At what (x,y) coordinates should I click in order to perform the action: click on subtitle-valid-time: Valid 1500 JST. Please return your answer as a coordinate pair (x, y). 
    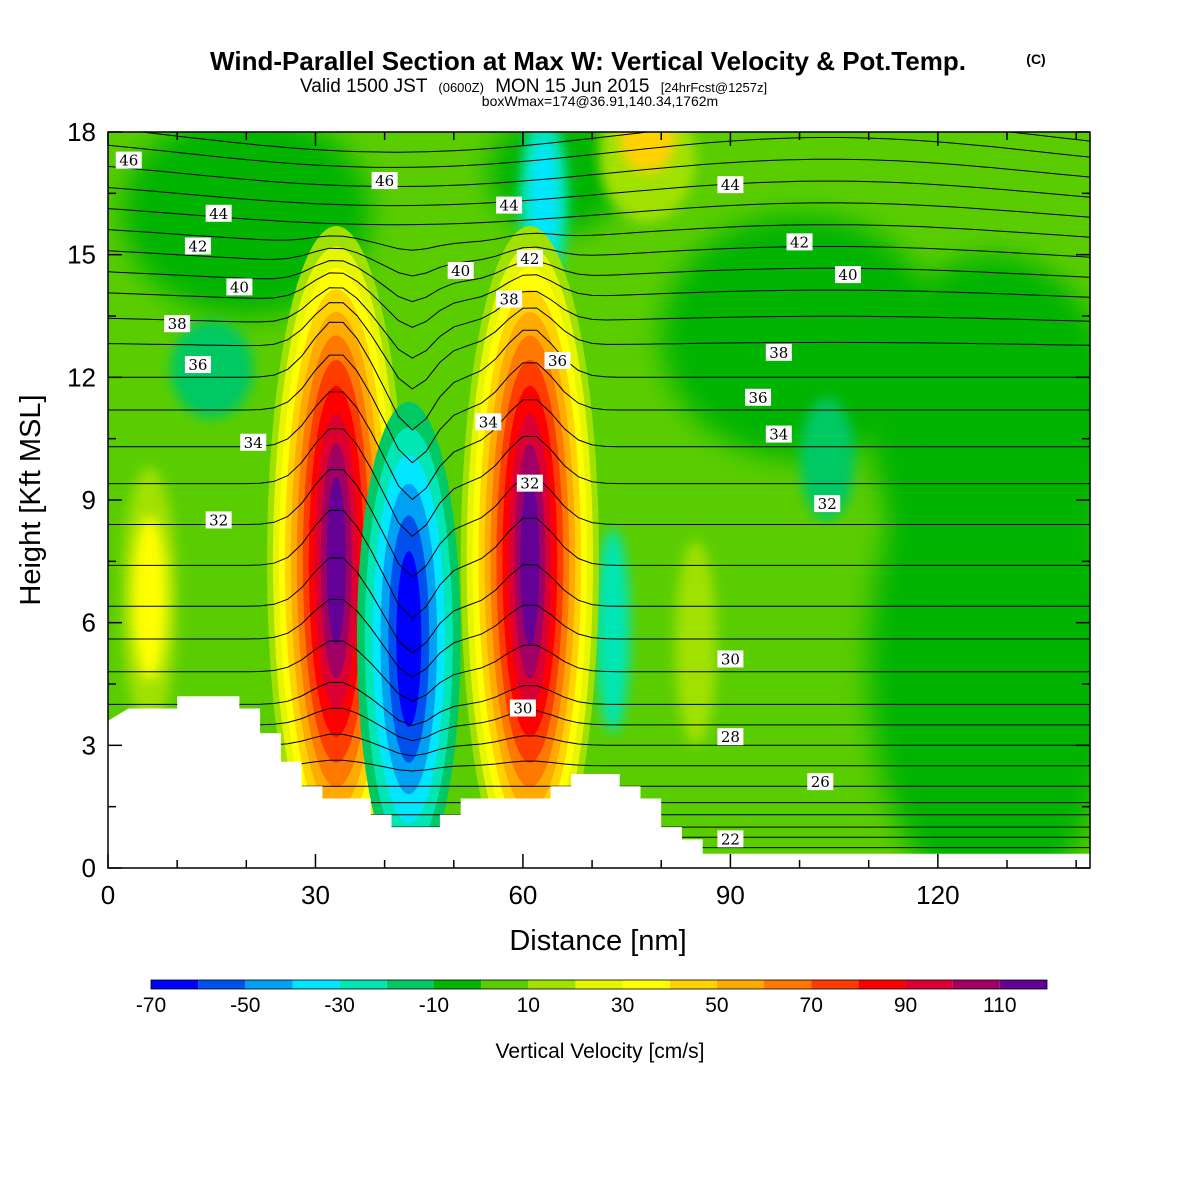
    Looking at the image, I should click on (364, 86).